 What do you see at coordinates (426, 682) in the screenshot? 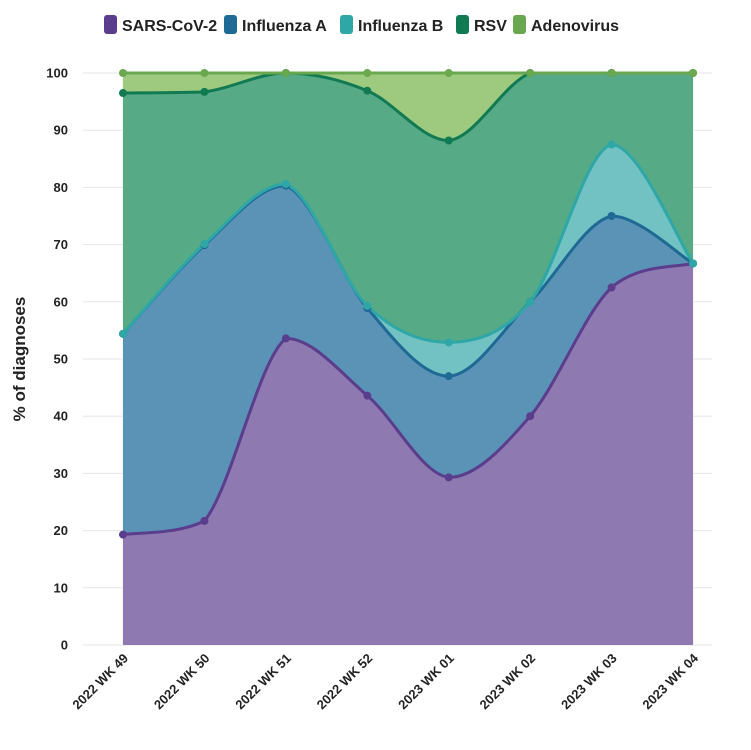
I see `x-tick-label: 2023 WK 01` at bounding box center [426, 682].